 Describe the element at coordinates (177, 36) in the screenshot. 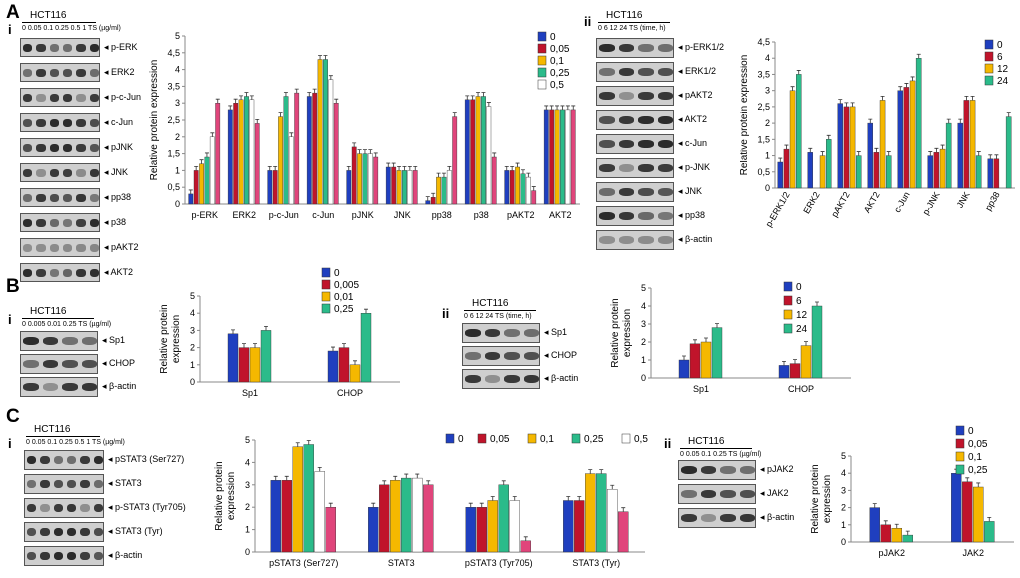

I see `y-tick-label: 5` at that location.